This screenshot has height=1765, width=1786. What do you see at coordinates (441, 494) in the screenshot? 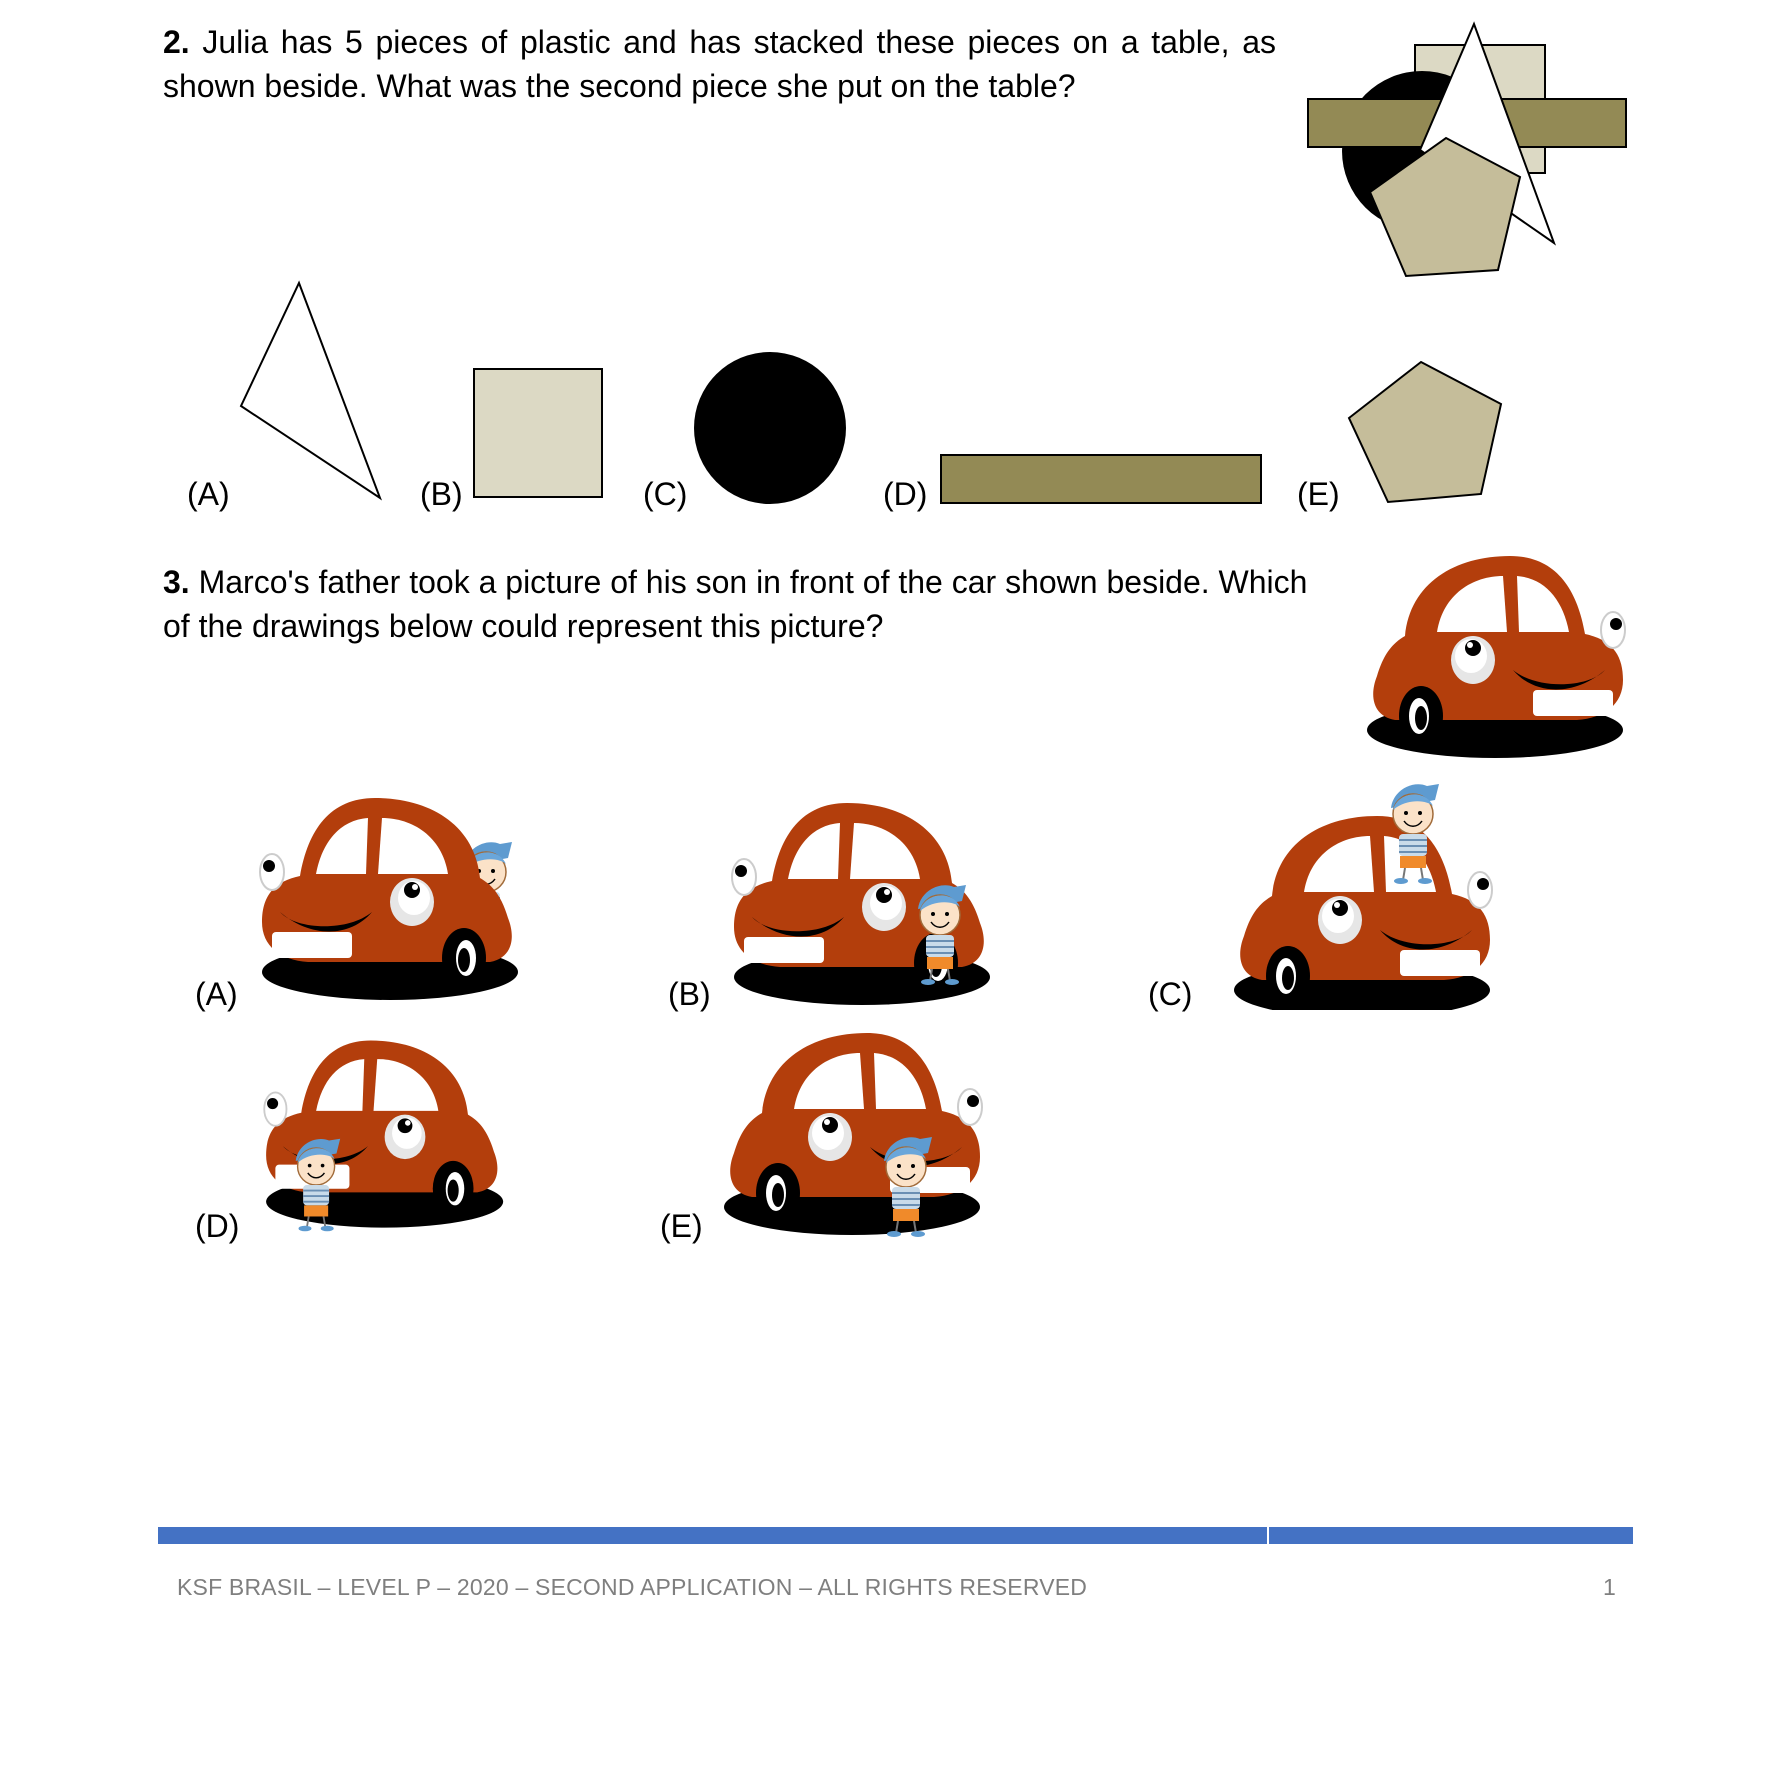
I see `q2-option-b-label: (B)` at bounding box center [441, 494].